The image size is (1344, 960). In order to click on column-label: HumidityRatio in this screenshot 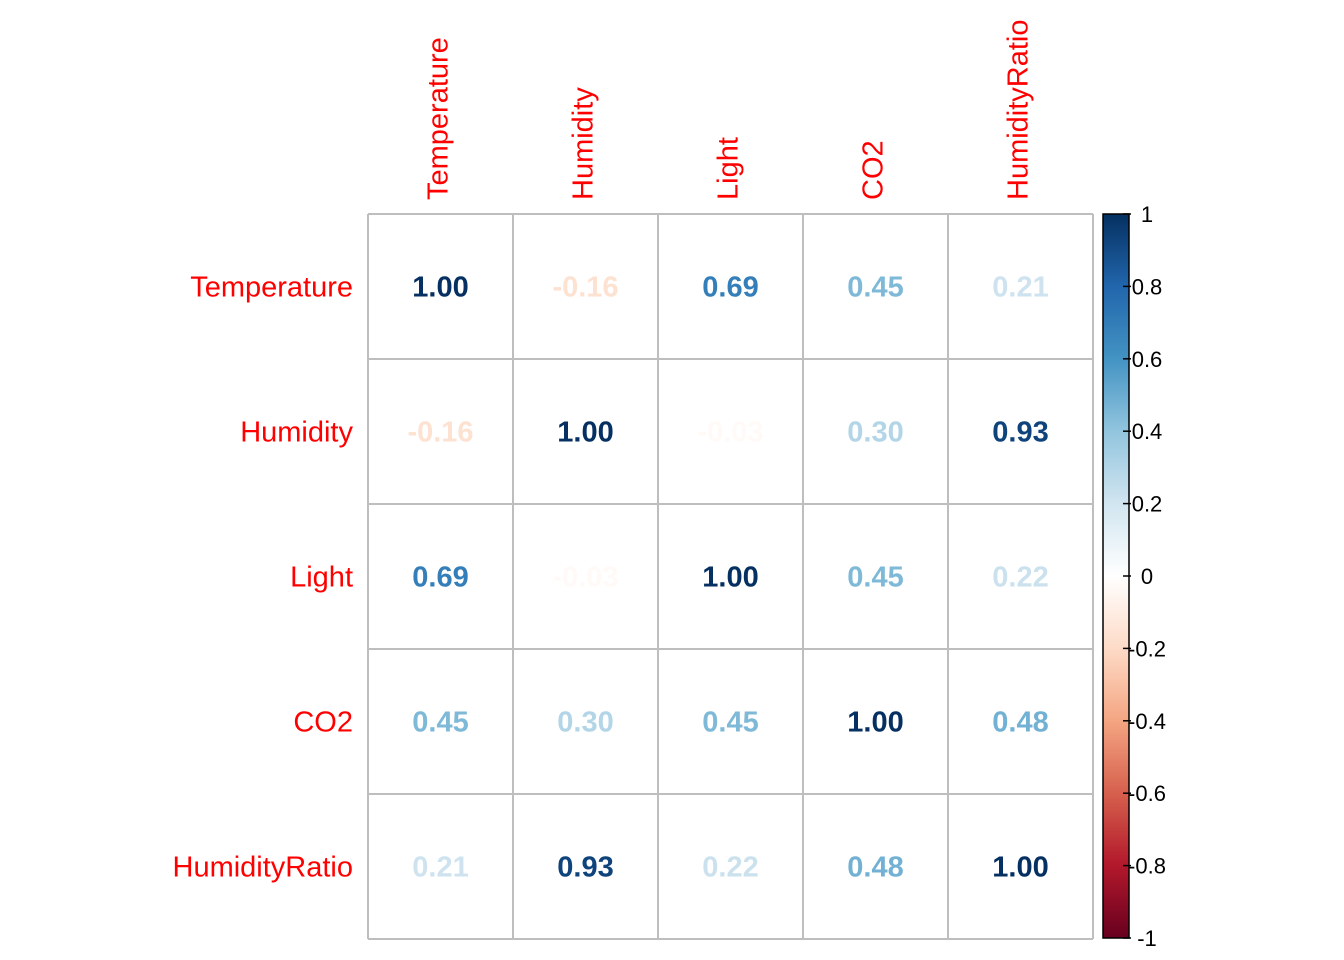, I will do `click(1019, 110)`.